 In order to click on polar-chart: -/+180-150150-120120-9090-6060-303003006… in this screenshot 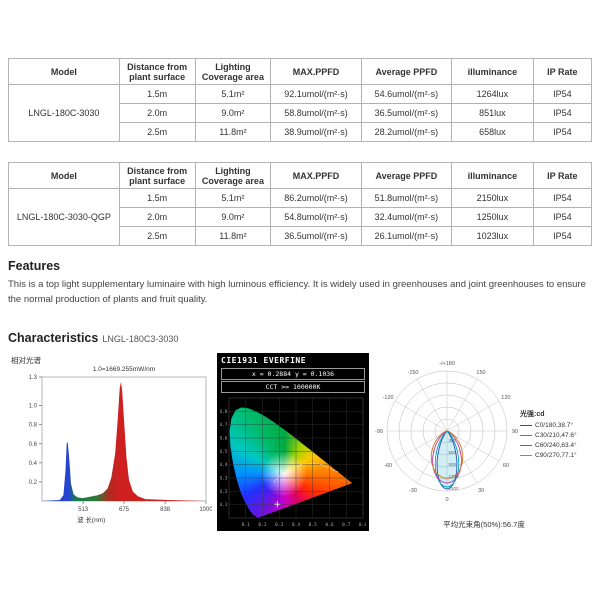, I will do `click(446, 432)`.